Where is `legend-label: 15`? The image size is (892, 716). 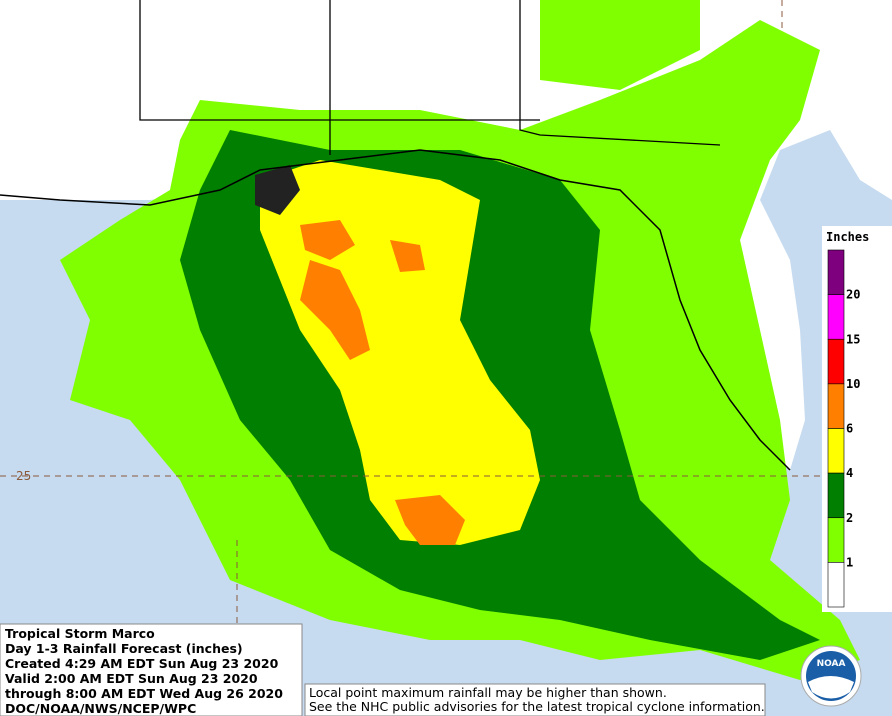 legend-label: 15 is located at coordinates (853, 339).